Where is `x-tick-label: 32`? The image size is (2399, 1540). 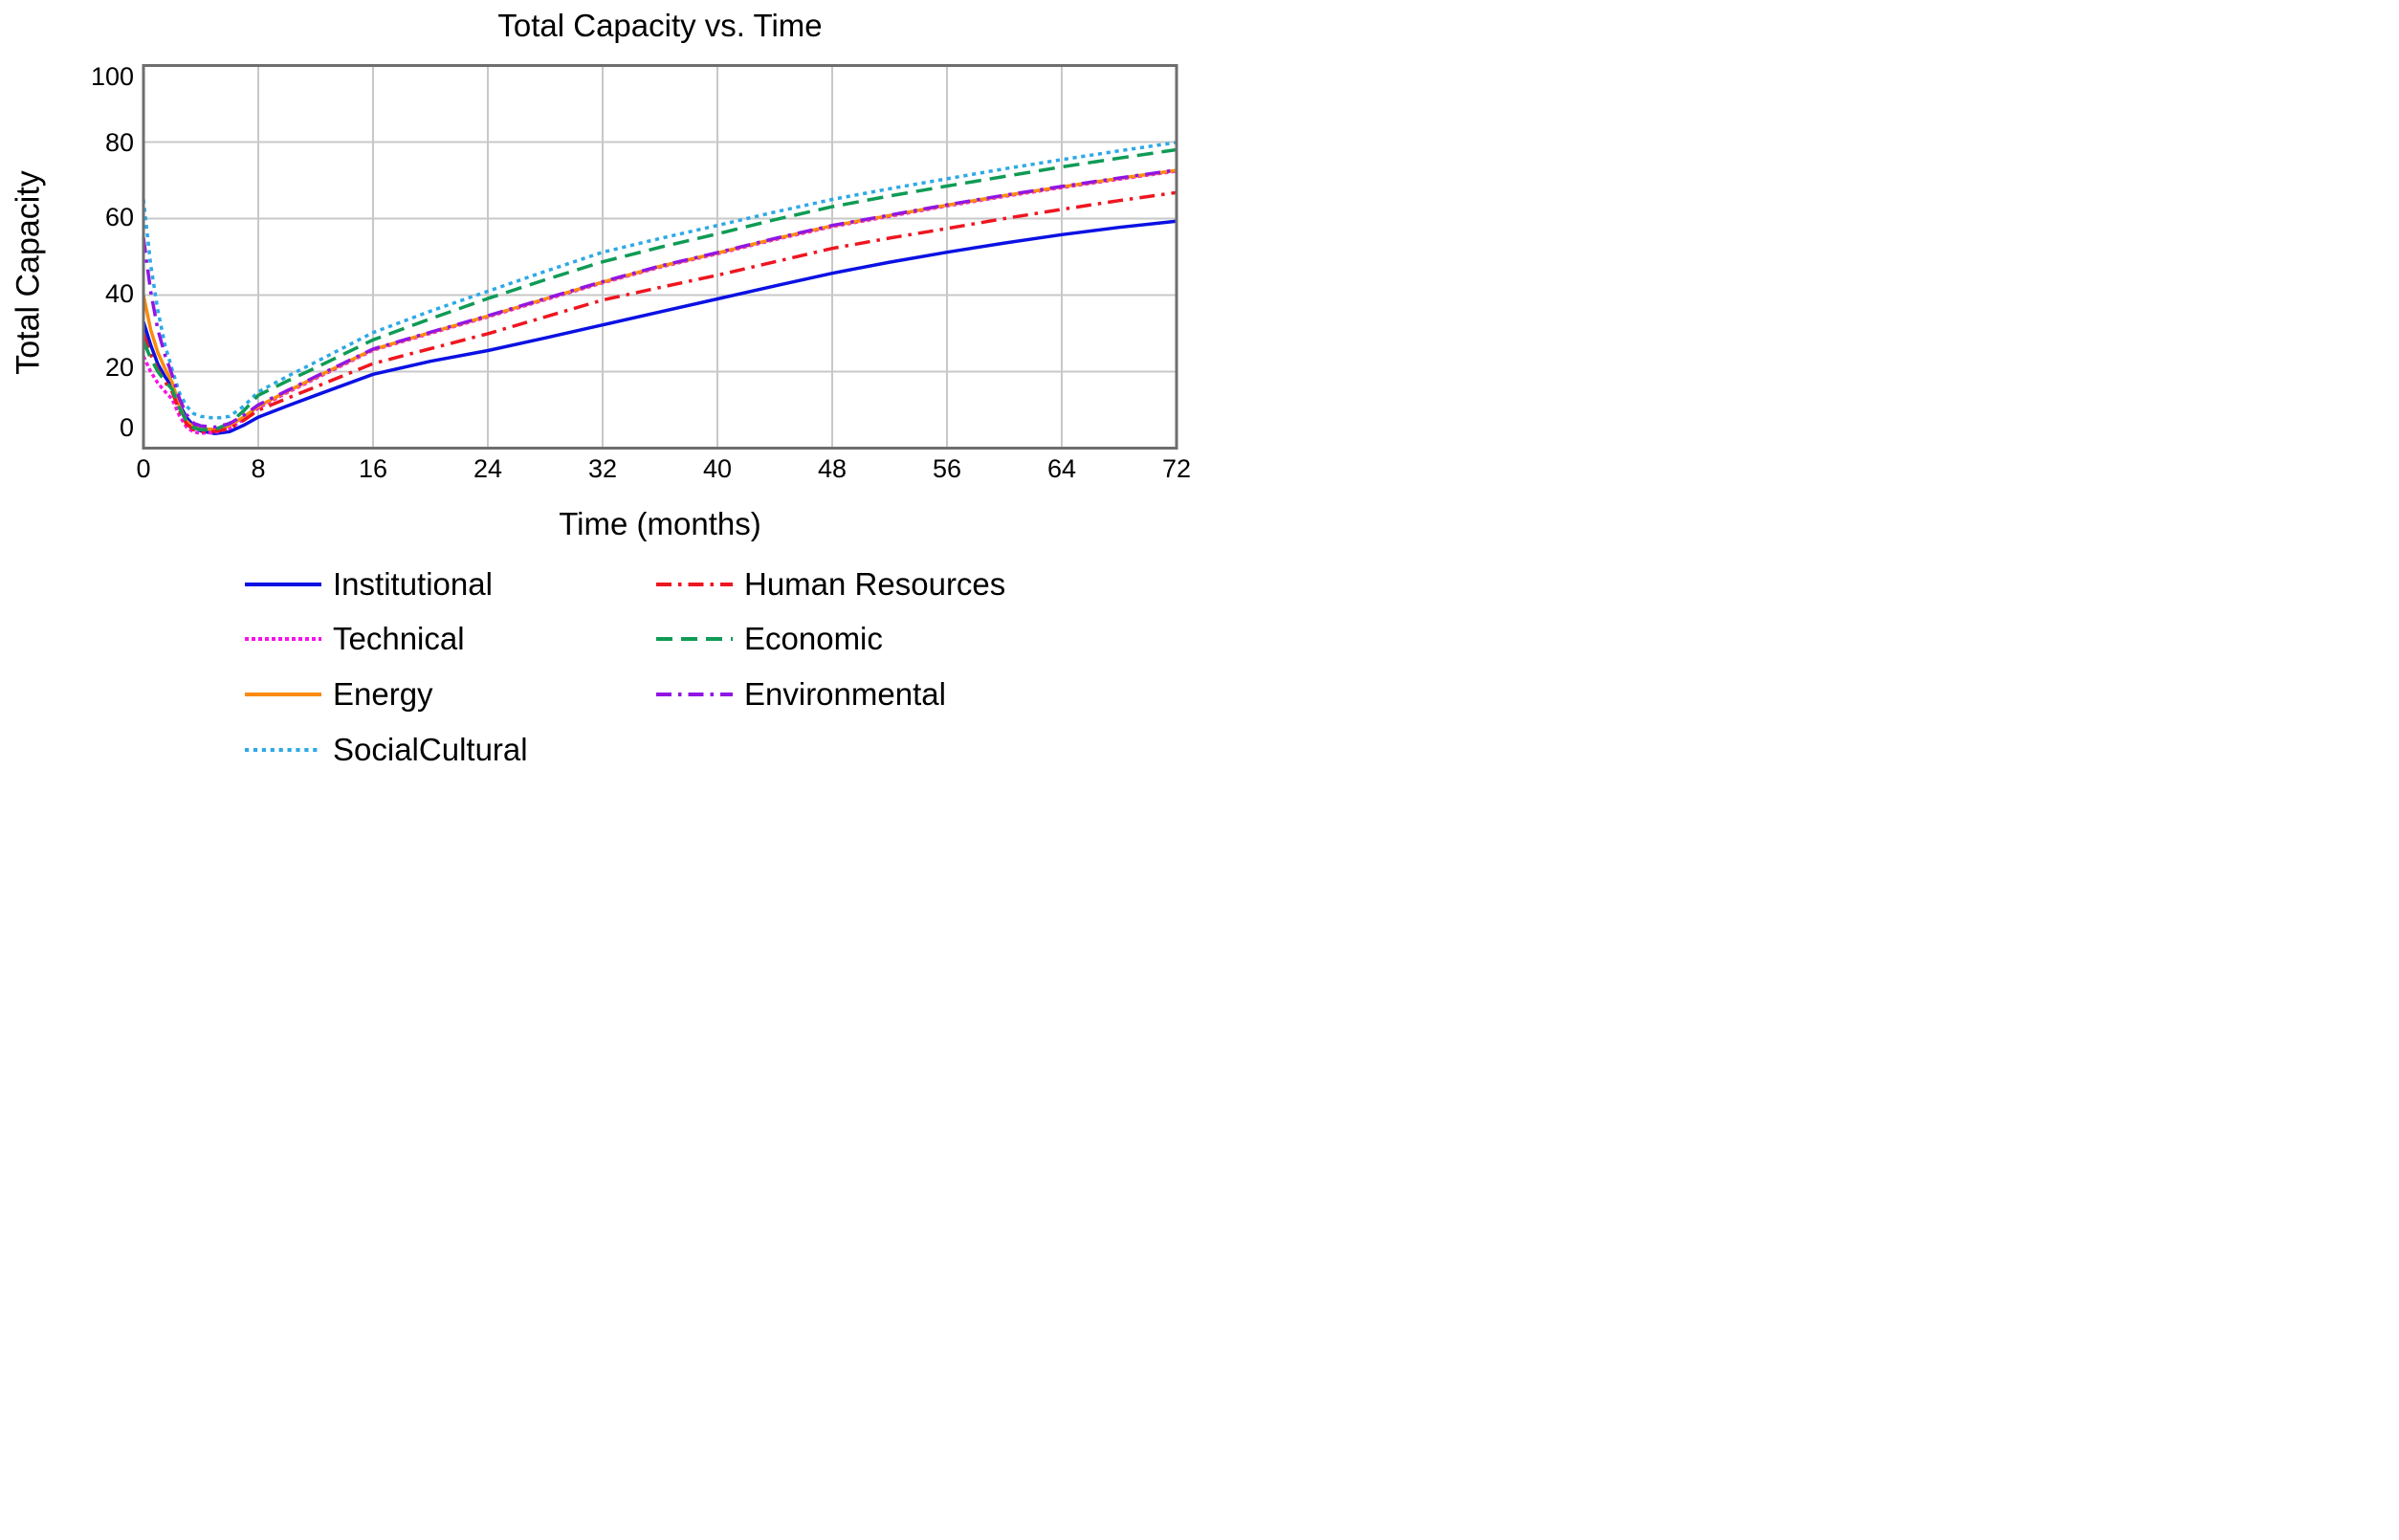 x-tick-label: 32 is located at coordinates (602, 468).